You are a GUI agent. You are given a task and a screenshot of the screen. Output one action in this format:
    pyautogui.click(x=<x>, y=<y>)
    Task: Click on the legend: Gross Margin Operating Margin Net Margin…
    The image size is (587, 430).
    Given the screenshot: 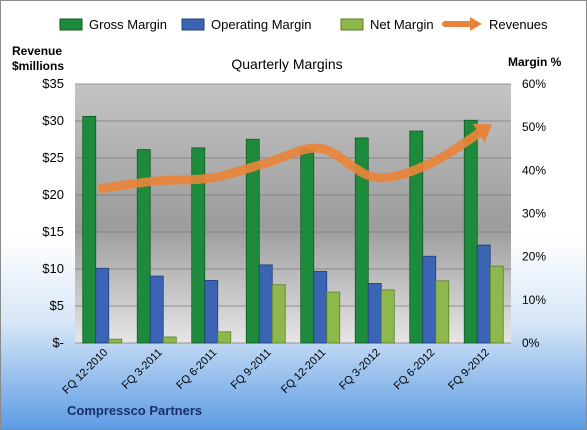 What is the action you would take?
    pyautogui.click(x=303, y=24)
    